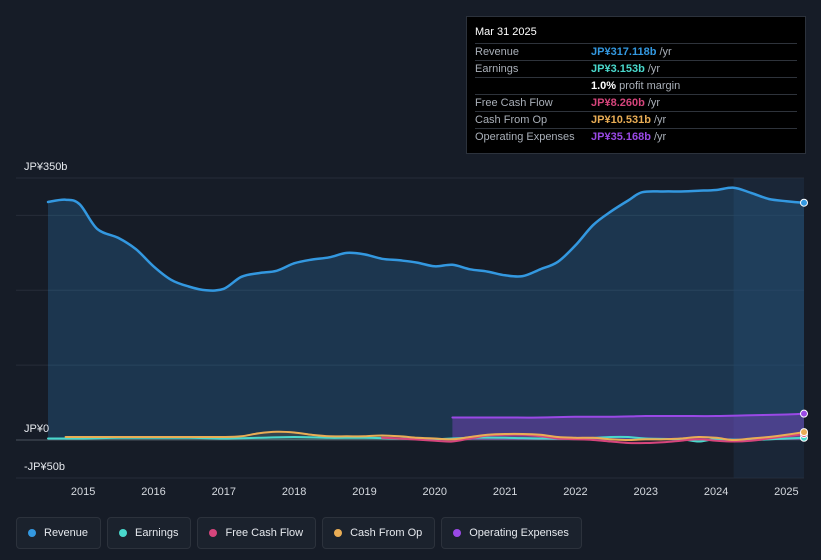 The width and height of the screenshot is (821, 560). I want to click on tooltip-date: Mar 31 2025, so click(506, 32).